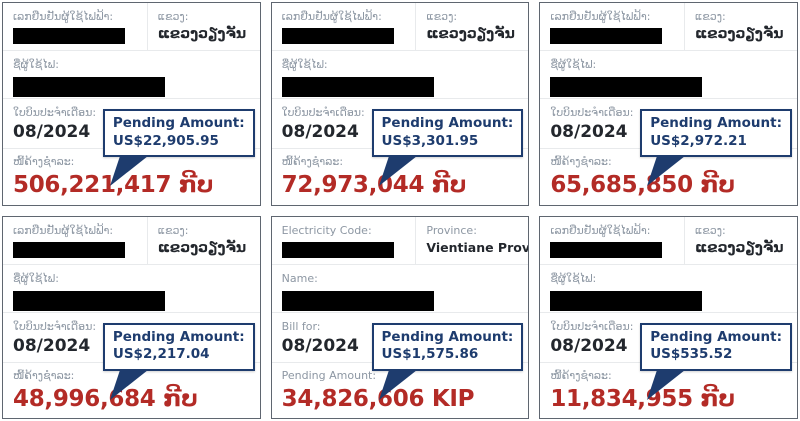  I want to click on callout-usd-value: US$3,301.95, so click(430, 140).